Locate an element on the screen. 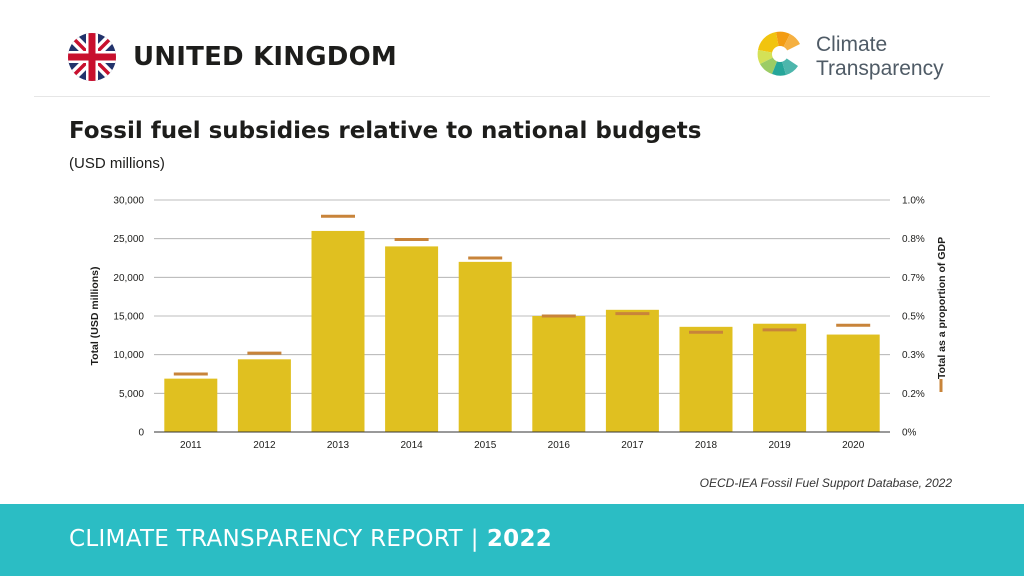 The width and height of the screenshot is (1024, 576). footer-band: CLIMATE TRANSPARENCY REPORT | 2022 is located at coordinates (512, 540).